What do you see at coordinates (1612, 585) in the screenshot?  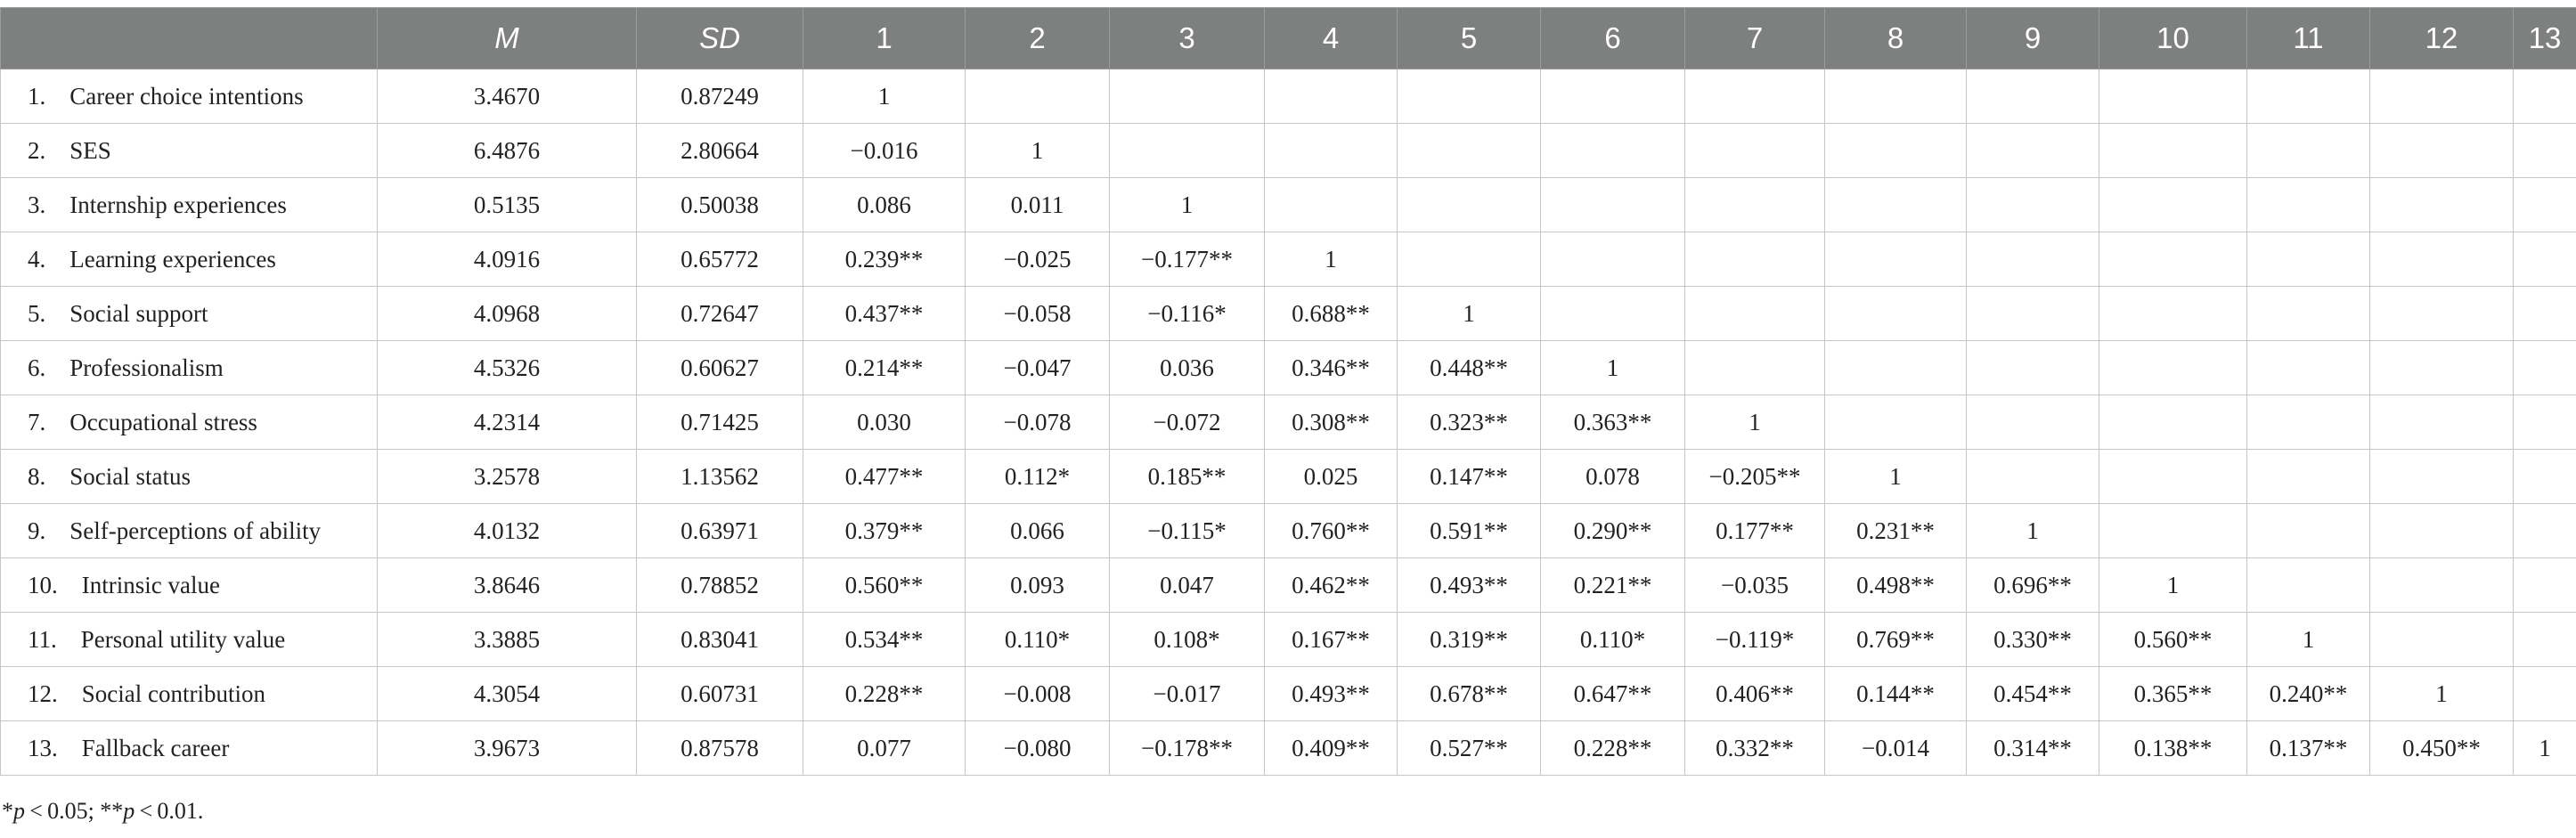 I see `correlation-cell: 0.221**` at bounding box center [1612, 585].